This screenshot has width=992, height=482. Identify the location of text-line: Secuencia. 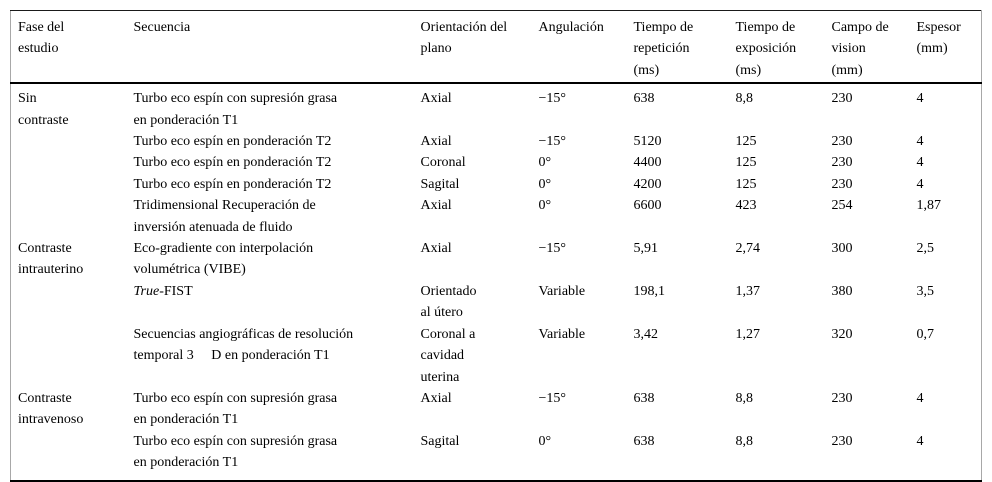
(162, 27).